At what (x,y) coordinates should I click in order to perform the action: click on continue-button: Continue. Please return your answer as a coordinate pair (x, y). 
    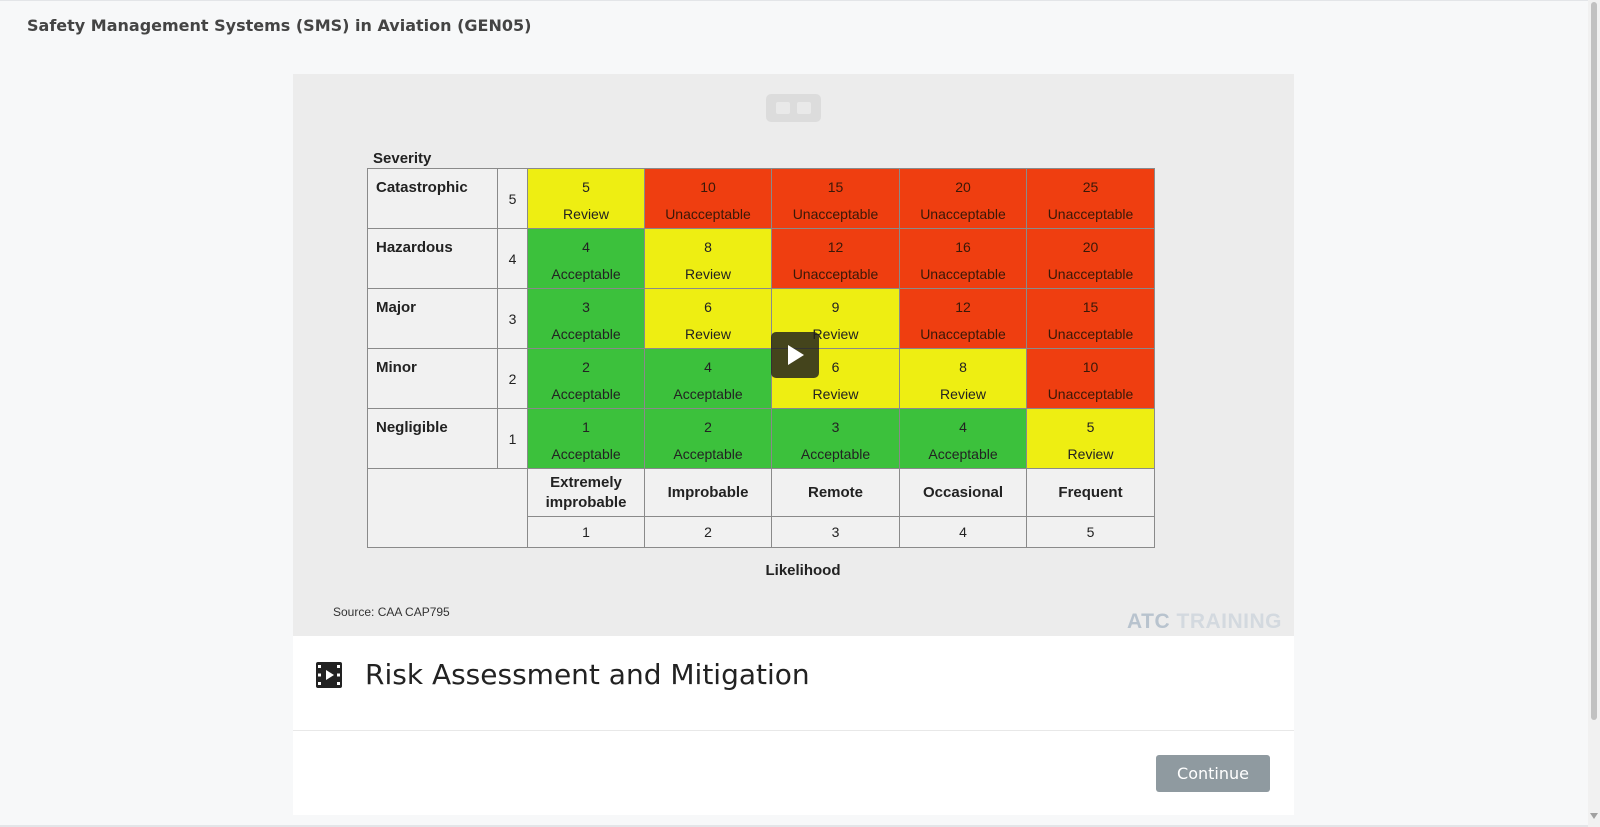
    Looking at the image, I should click on (1213, 773).